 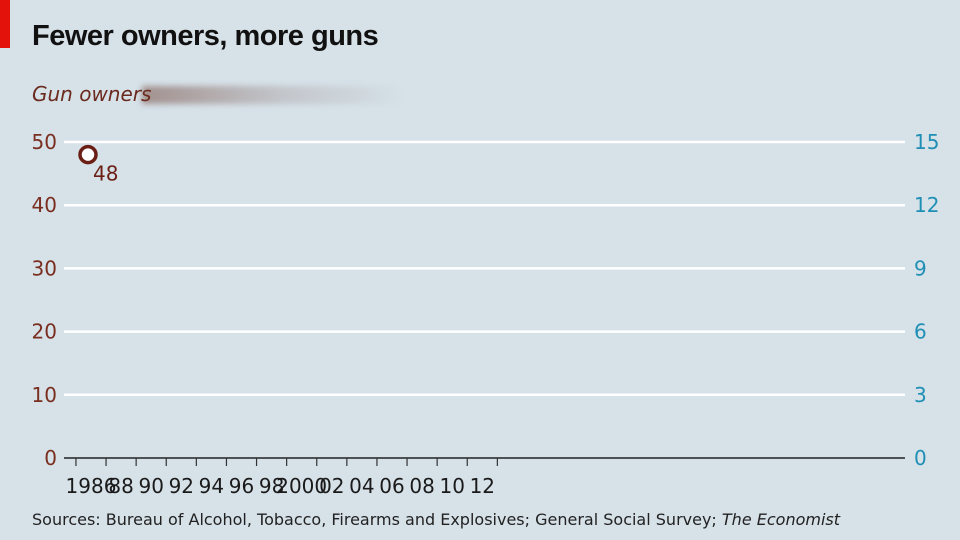 What do you see at coordinates (482, 486) in the screenshot?
I see `x-tick-label: 12` at bounding box center [482, 486].